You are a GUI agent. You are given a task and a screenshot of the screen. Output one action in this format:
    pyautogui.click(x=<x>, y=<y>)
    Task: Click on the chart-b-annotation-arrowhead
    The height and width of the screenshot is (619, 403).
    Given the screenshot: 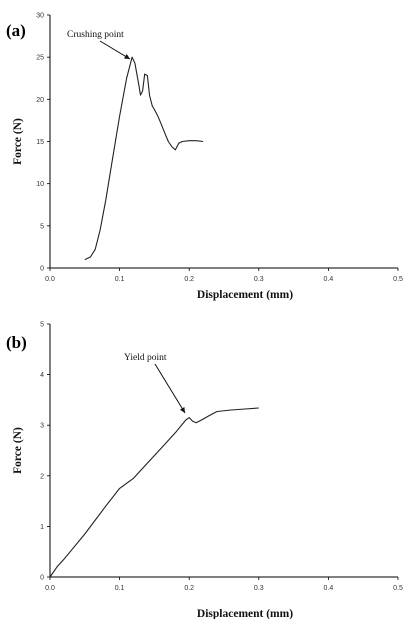 What is the action you would take?
    pyautogui.click(x=182, y=410)
    